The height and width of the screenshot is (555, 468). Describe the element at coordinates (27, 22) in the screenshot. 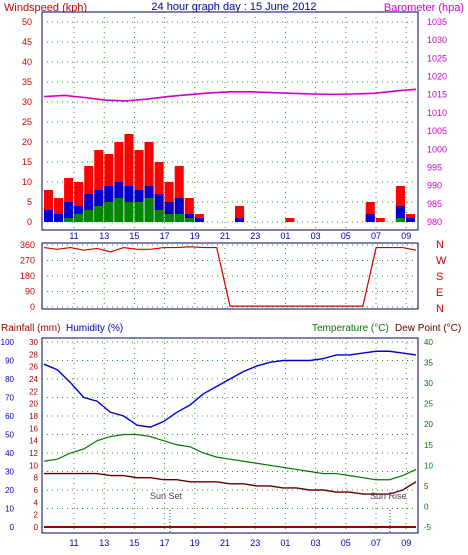

I see `windspeed-tick-label: 50` at that location.